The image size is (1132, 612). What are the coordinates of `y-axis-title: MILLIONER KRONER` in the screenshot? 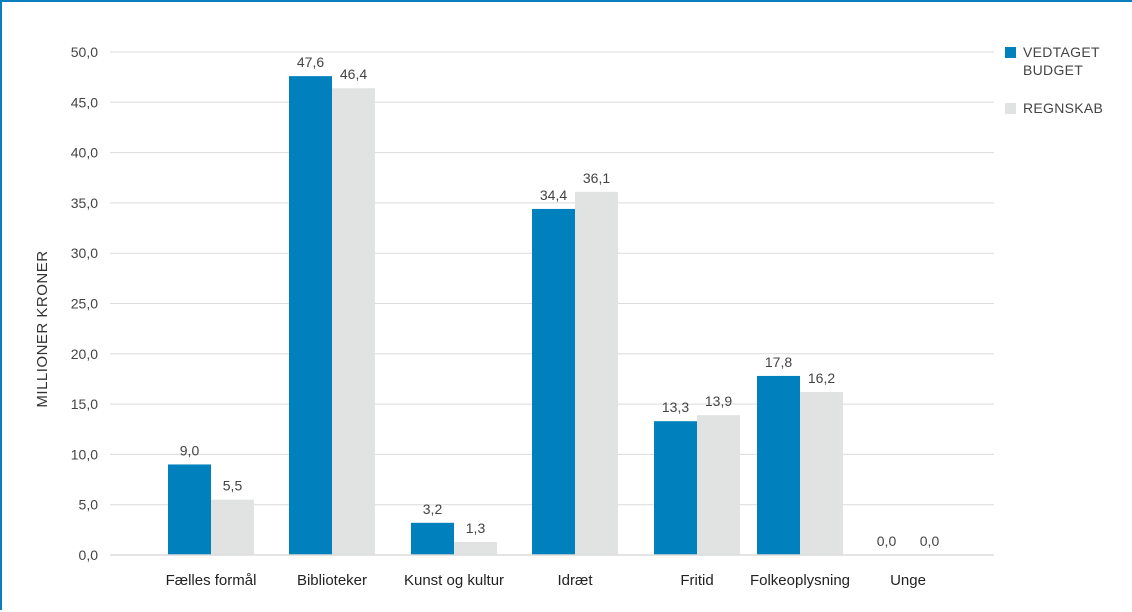 It's located at (42, 328).